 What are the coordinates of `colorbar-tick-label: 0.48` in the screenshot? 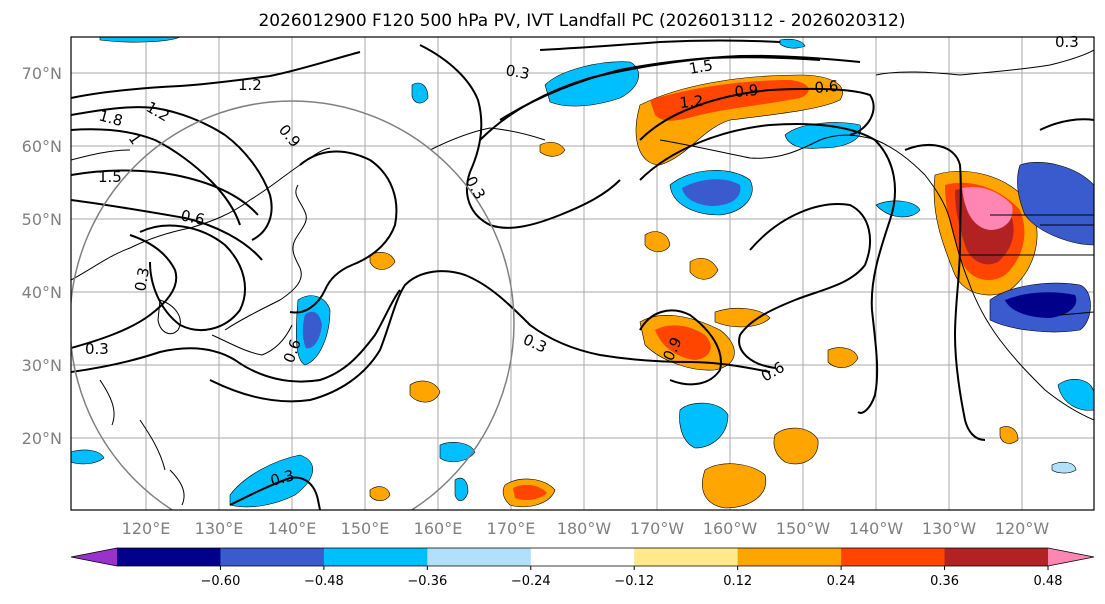 It's located at (1048, 581).